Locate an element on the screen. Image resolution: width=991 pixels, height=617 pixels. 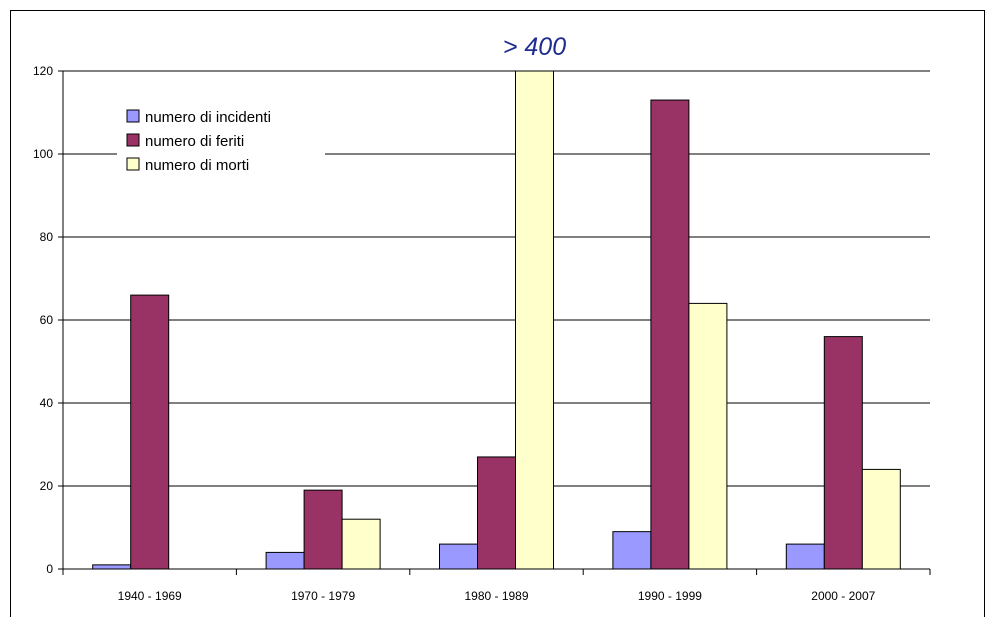
y-tick-label: 120 is located at coordinates (43, 71).